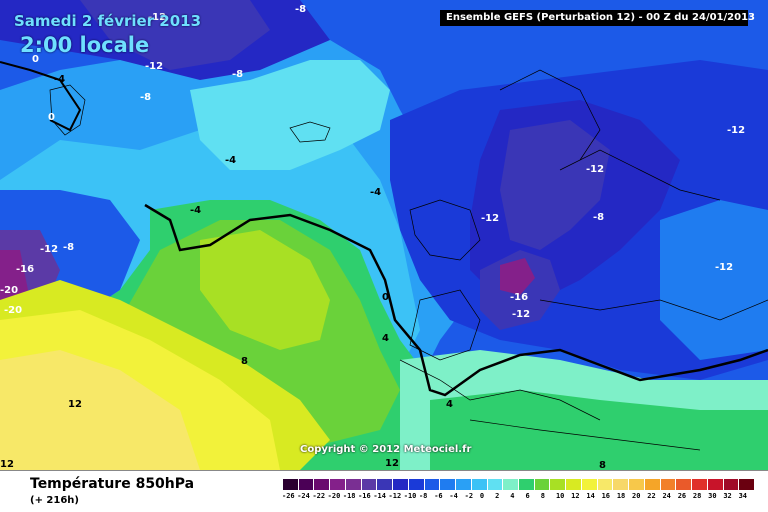 The width and height of the screenshot is (768, 512). Describe the element at coordinates (410, 496) in the screenshot. I see `scale-tick-label: -10` at that location.